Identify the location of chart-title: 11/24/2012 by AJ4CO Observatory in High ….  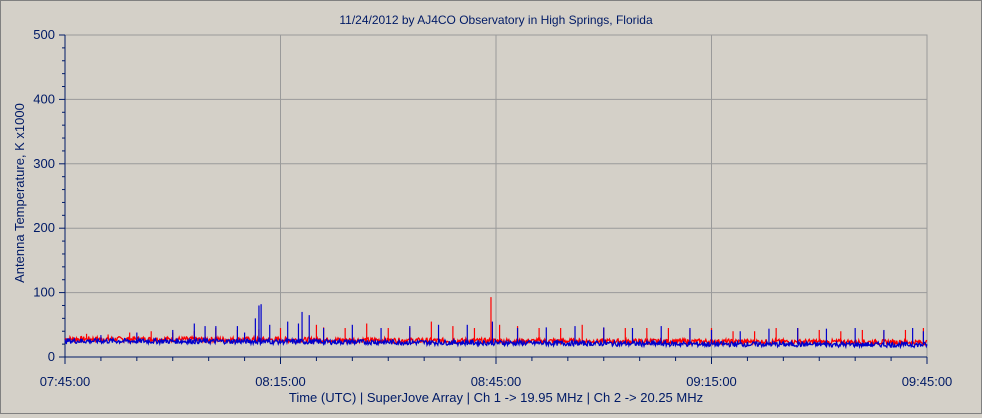
(496, 20).